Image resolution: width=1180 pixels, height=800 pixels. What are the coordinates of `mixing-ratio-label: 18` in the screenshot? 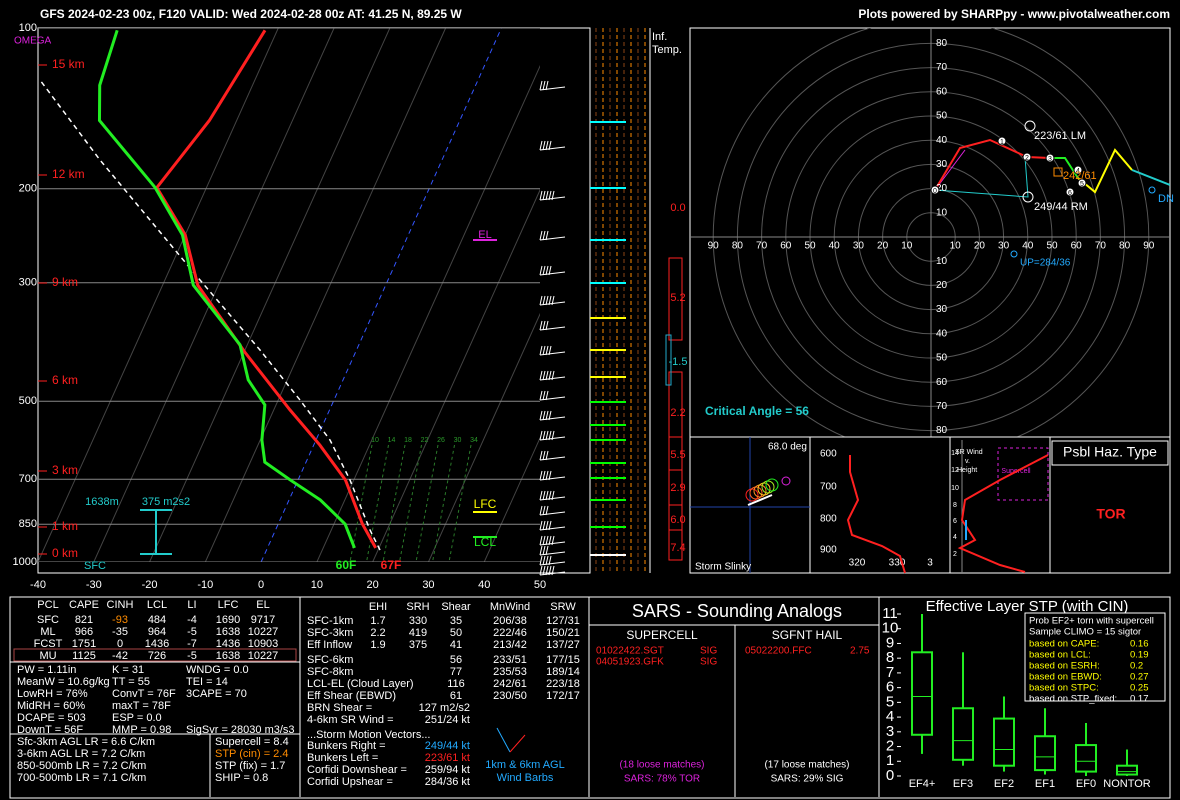 It's located at (408, 440).